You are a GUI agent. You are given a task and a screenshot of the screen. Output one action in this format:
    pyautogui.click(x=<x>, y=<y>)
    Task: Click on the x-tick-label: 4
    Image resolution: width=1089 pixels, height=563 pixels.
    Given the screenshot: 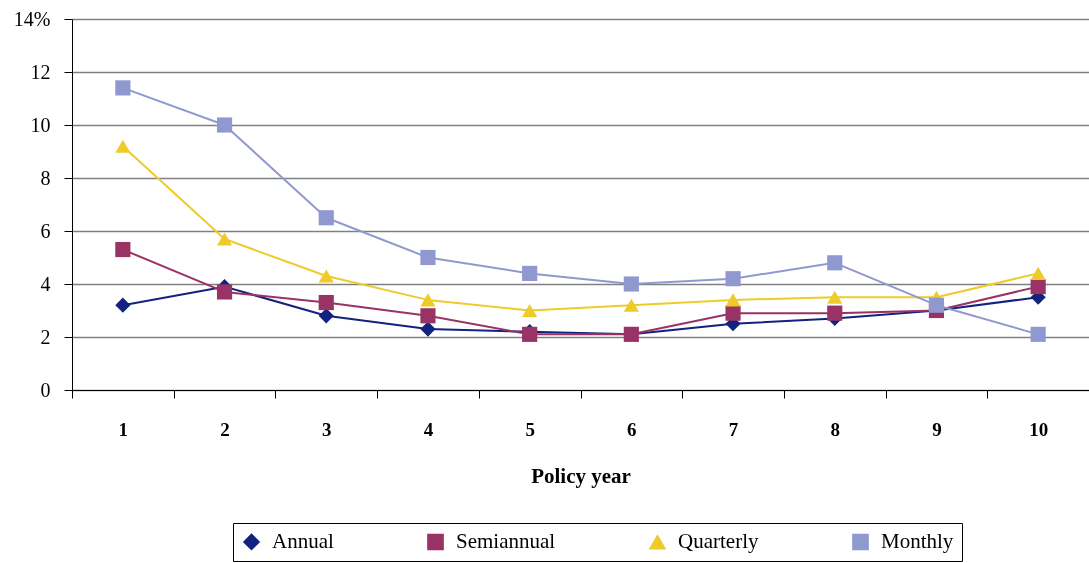 What is the action you would take?
    pyautogui.click(x=428, y=429)
    